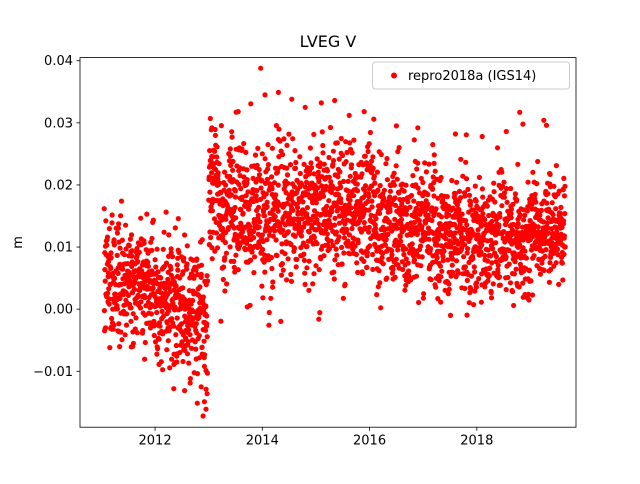 This screenshot has height=484, width=640. What do you see at coordinates (262, 441) in the screenshot?
I see `x-tick-label: 2014` at bounding box center [262, 441].